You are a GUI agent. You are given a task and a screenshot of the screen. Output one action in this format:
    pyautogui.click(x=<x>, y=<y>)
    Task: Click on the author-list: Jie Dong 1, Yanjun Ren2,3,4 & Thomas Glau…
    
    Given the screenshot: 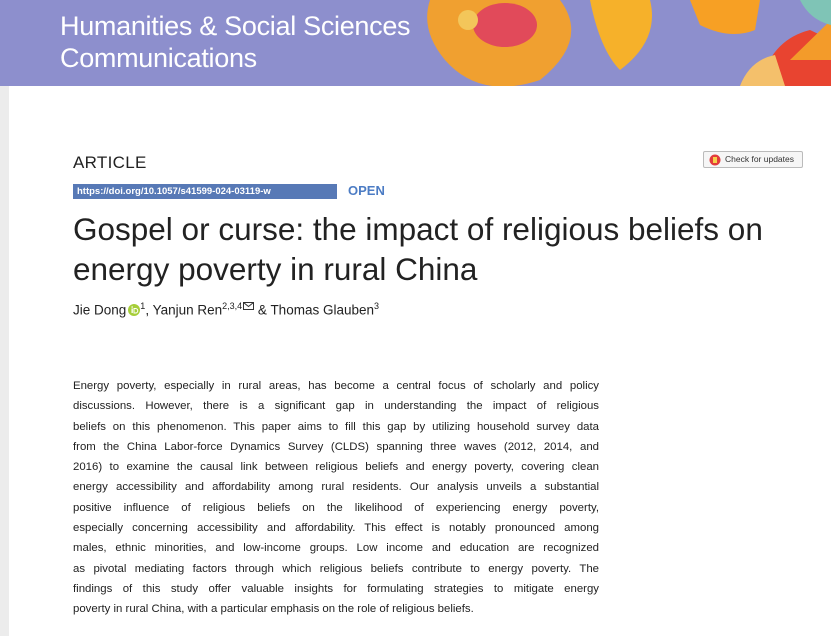 What is the action you would take?
    pyautogui.click(x=226, y=309)
    